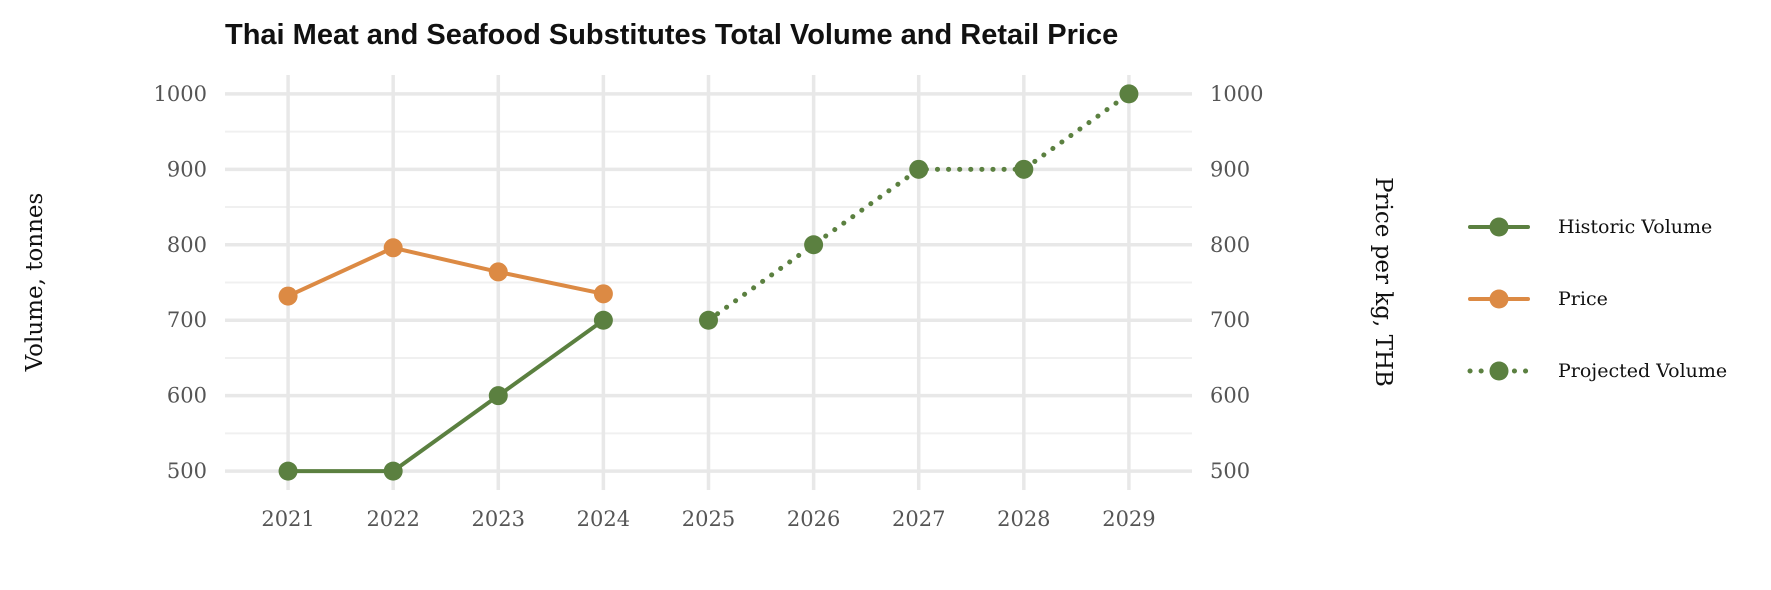  What do you see at coordinates (498, 519) in the screenshot?
I see `x-tick-label: 2023` at bounding box center [498, 519].